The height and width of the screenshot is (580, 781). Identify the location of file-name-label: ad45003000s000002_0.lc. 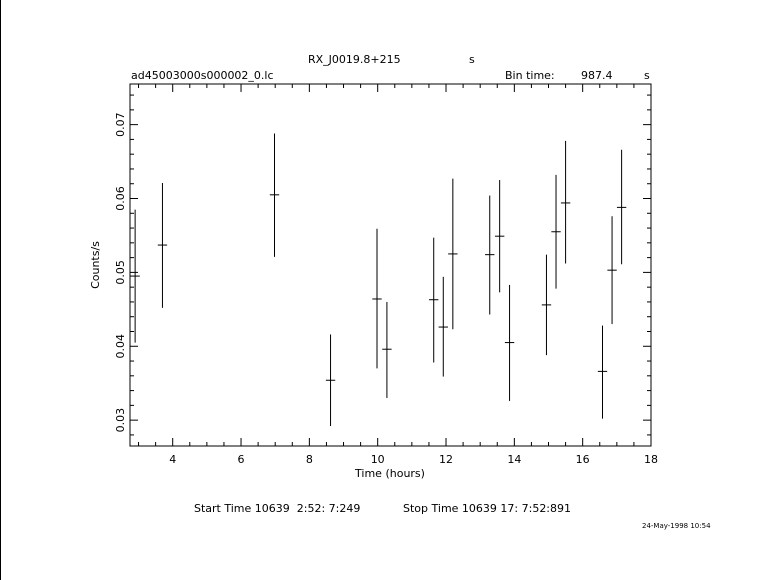
(202, 75).